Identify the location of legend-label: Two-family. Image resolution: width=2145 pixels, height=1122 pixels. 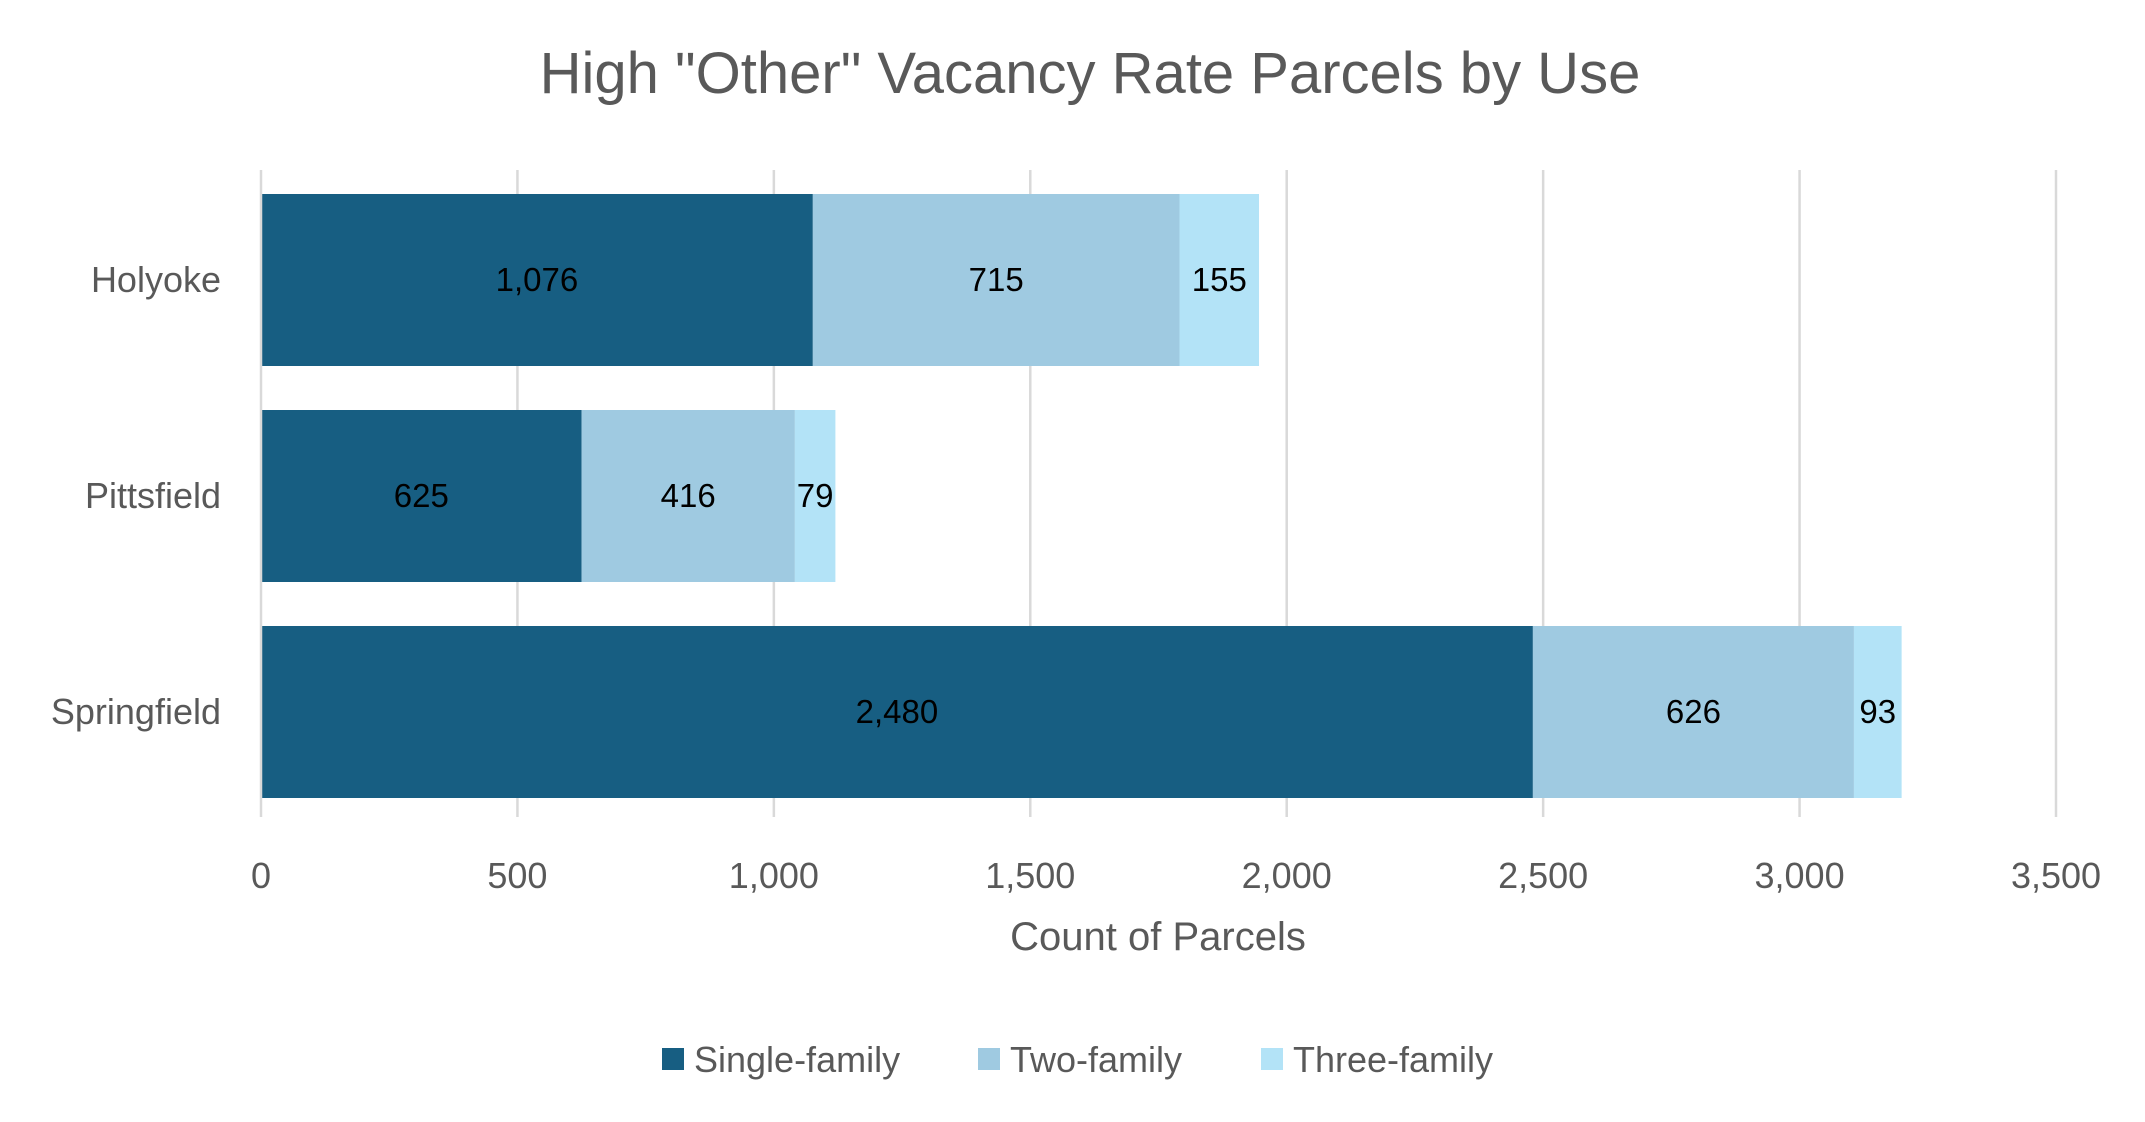
(1096, 1059).